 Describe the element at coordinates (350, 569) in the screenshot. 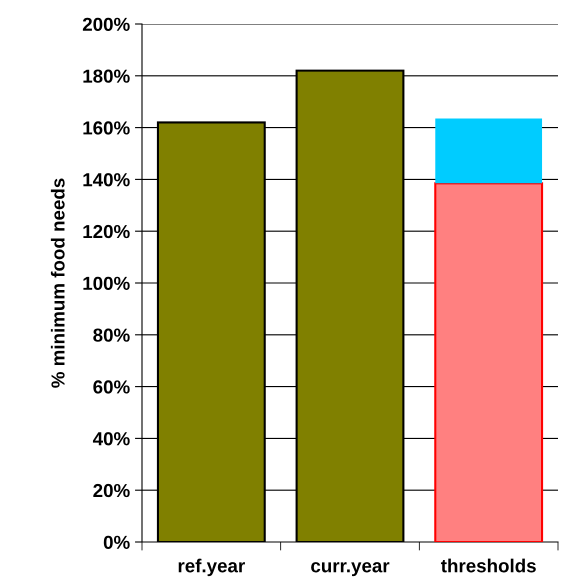

I see `x-tick-label: curr.year` at that location.